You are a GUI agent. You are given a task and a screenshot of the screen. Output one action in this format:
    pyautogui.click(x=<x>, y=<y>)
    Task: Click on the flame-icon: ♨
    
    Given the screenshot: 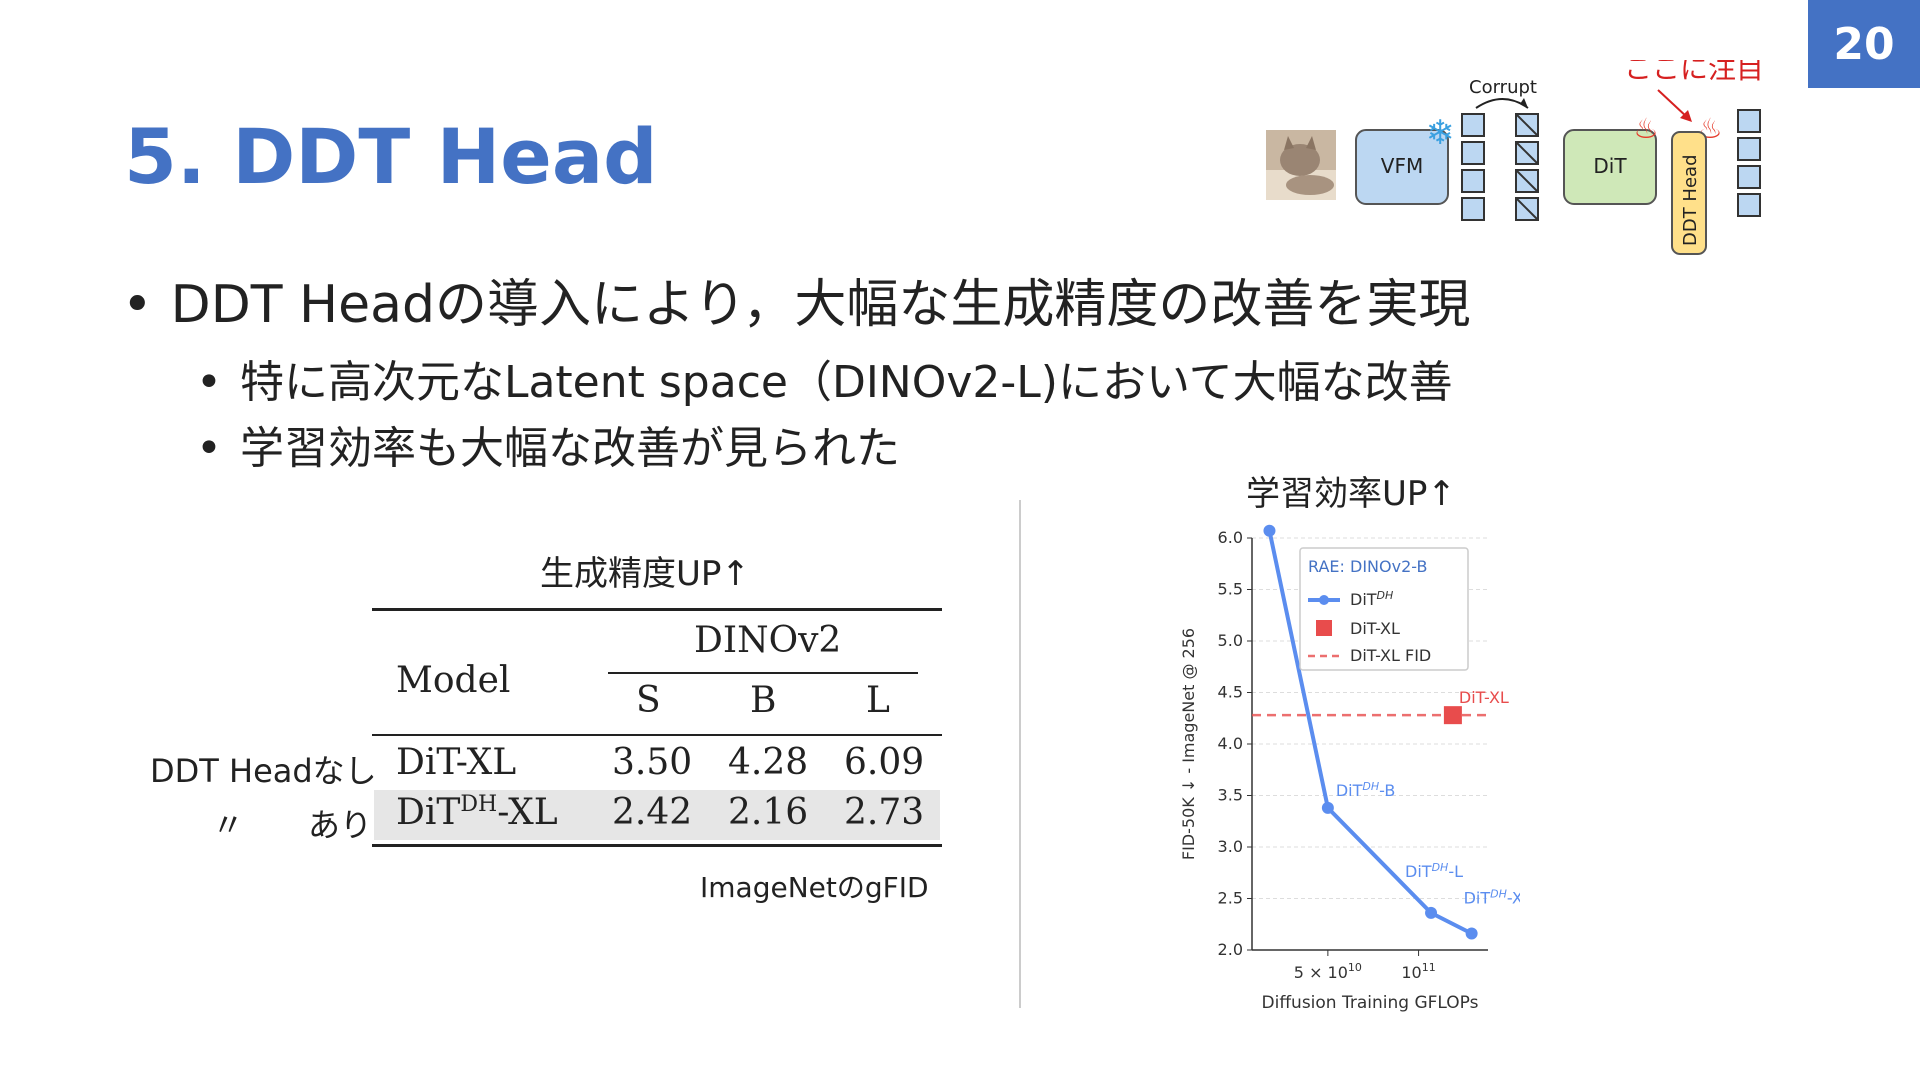 What is the action you would take?
    pyautogui.click(x=1645, y=128)
    